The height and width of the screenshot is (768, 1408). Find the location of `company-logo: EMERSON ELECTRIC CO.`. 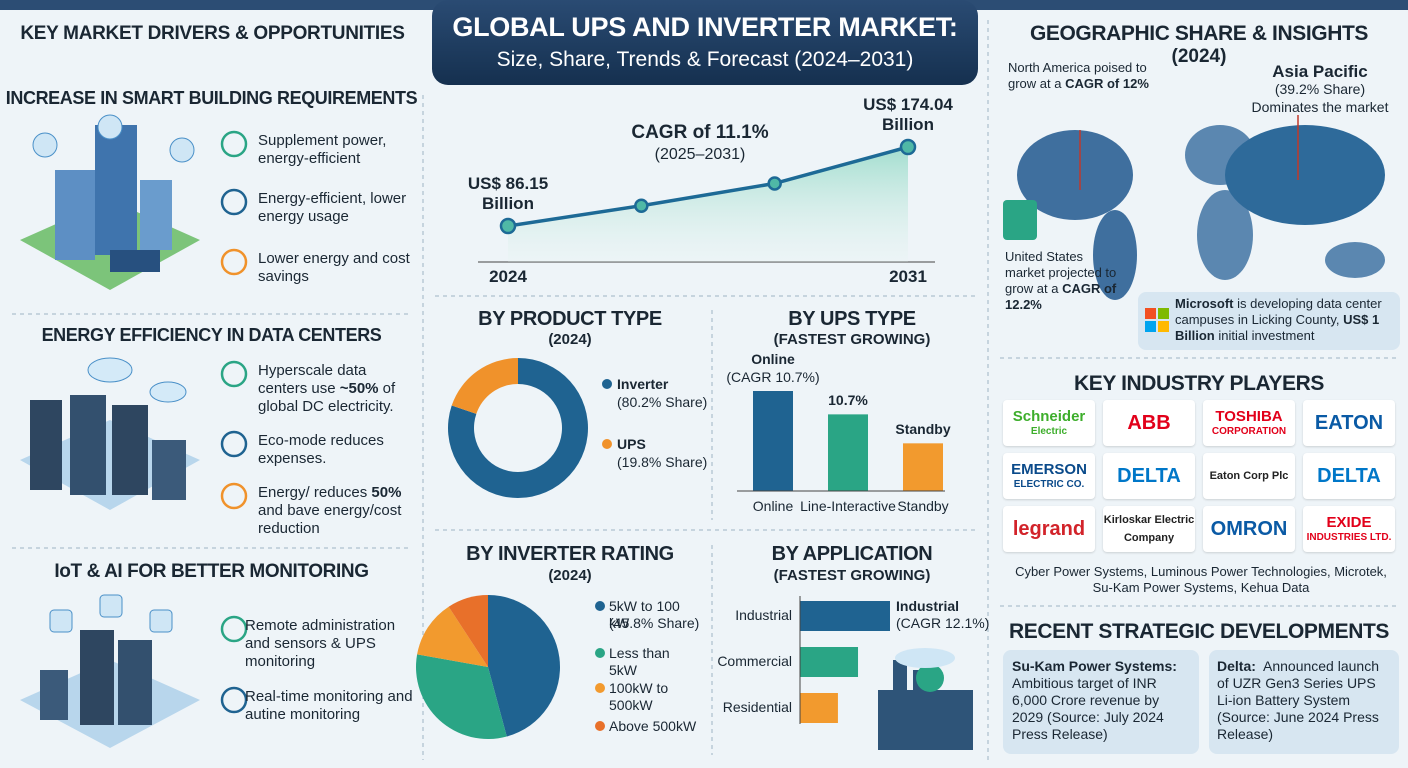

company-logo: EMERSON ELECTRIC CO. is located at coordinates (1049, 476).